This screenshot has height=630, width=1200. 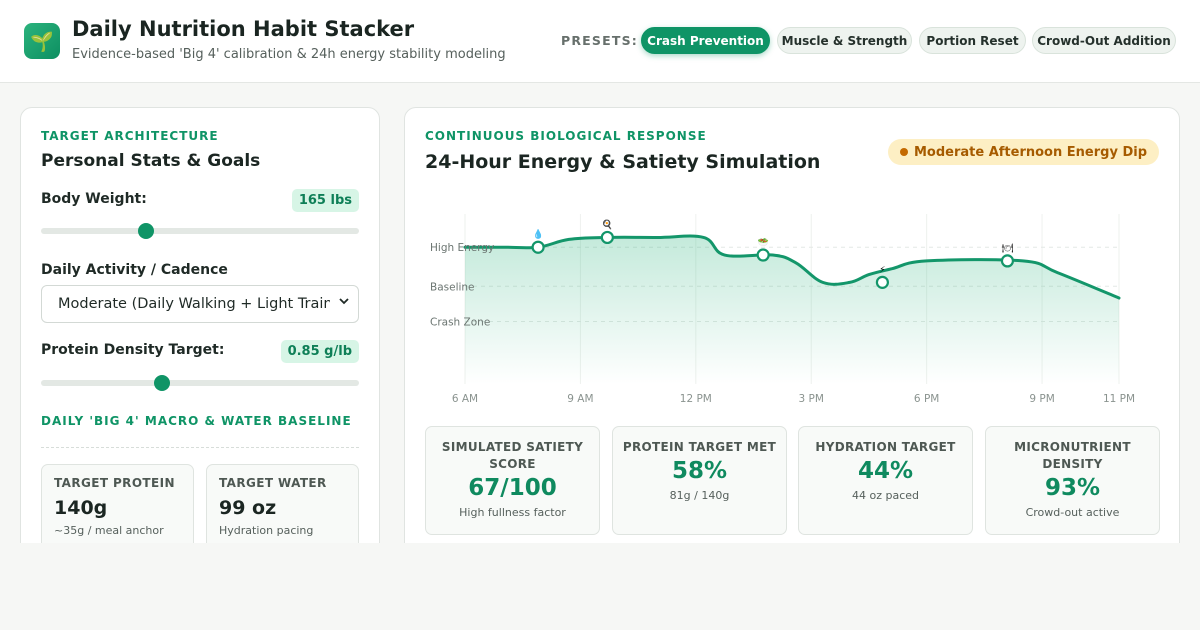 I want to click on energy-curve-line, so click(x=792, y=267).